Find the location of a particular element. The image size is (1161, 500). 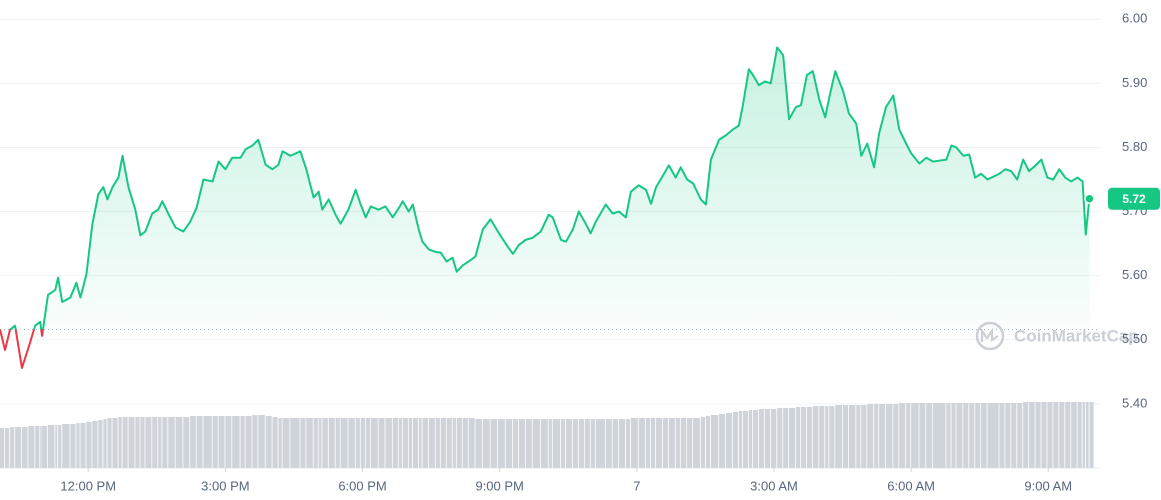

current-price-dot is located at coordinates (1089, 198).